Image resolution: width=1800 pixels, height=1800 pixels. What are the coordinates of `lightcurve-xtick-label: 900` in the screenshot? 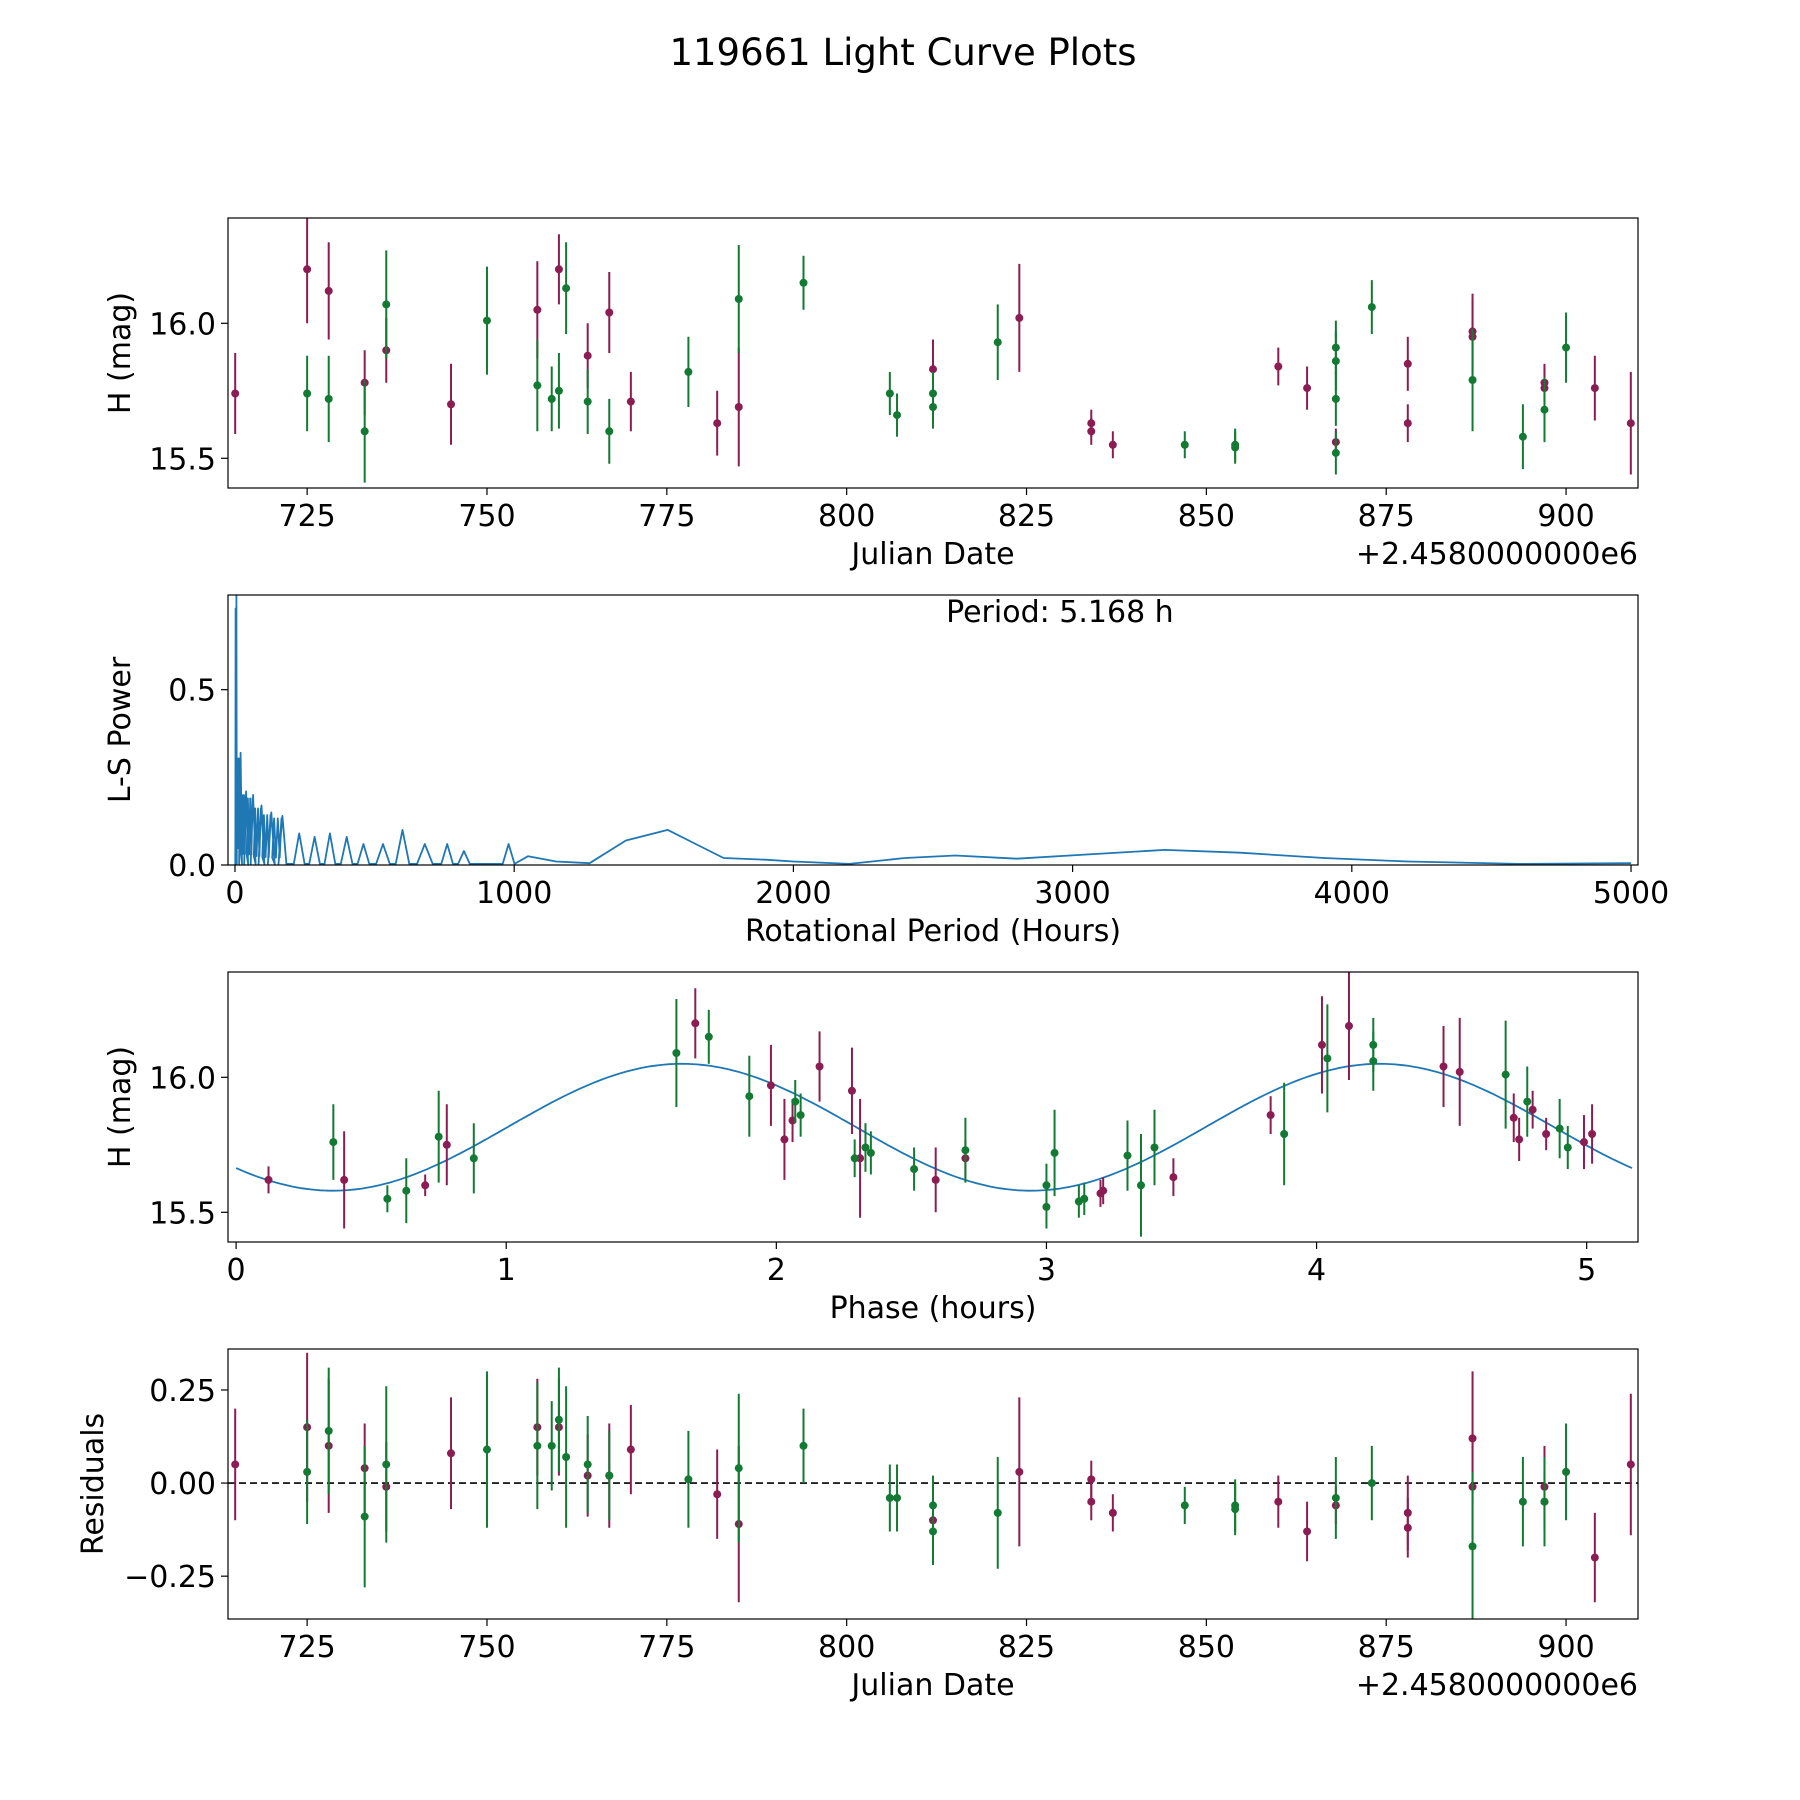 It's located at (1565, 516).